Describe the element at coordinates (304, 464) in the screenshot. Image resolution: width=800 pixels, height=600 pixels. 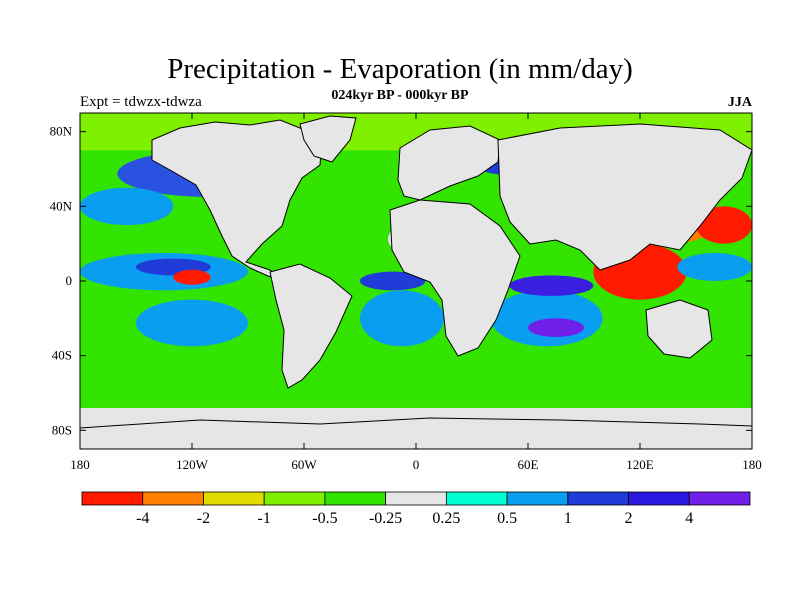
I see `lon-tick-label: 60W` at that location.